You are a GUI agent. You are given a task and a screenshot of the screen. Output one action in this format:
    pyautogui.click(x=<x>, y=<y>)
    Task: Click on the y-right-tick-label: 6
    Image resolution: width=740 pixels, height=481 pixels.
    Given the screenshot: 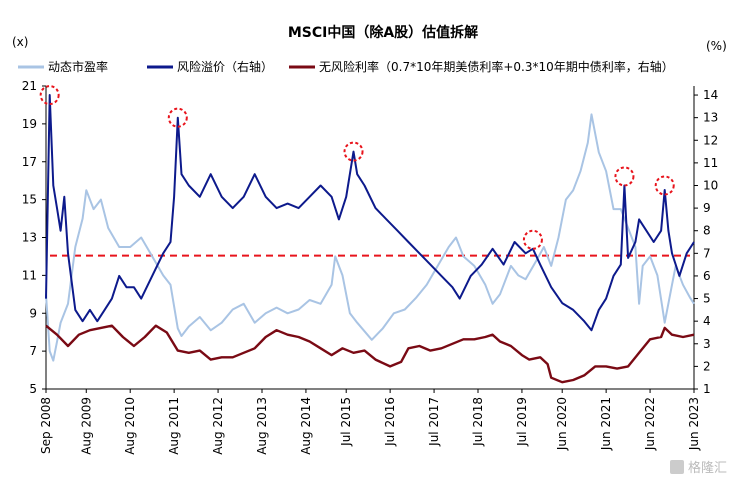 What is the action you would take?
    pyautogui.click(x=707, y=276)
    